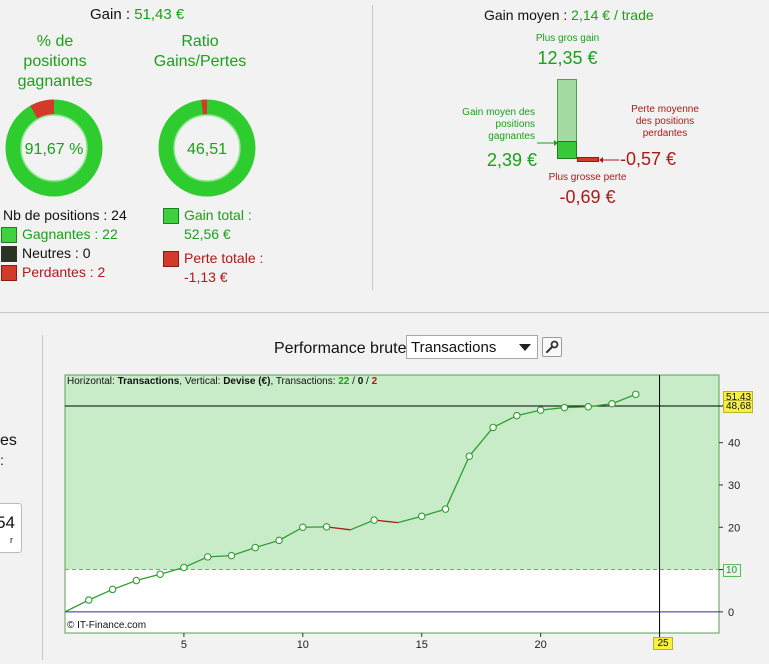 The image size is (769, 664). Describe the element at coordinates (374, 381) in the screenshot. I see `info-loss: 2` at that location.